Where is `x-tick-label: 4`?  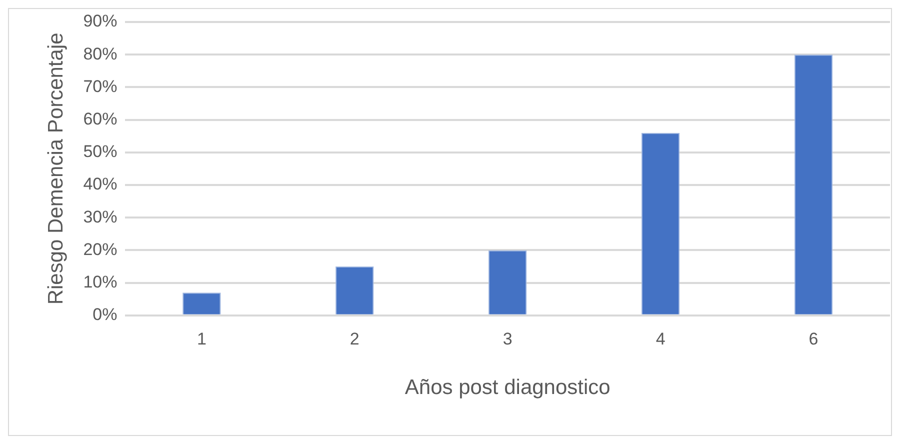
x-tick-label: 4 is located at coordinates (661, 338).